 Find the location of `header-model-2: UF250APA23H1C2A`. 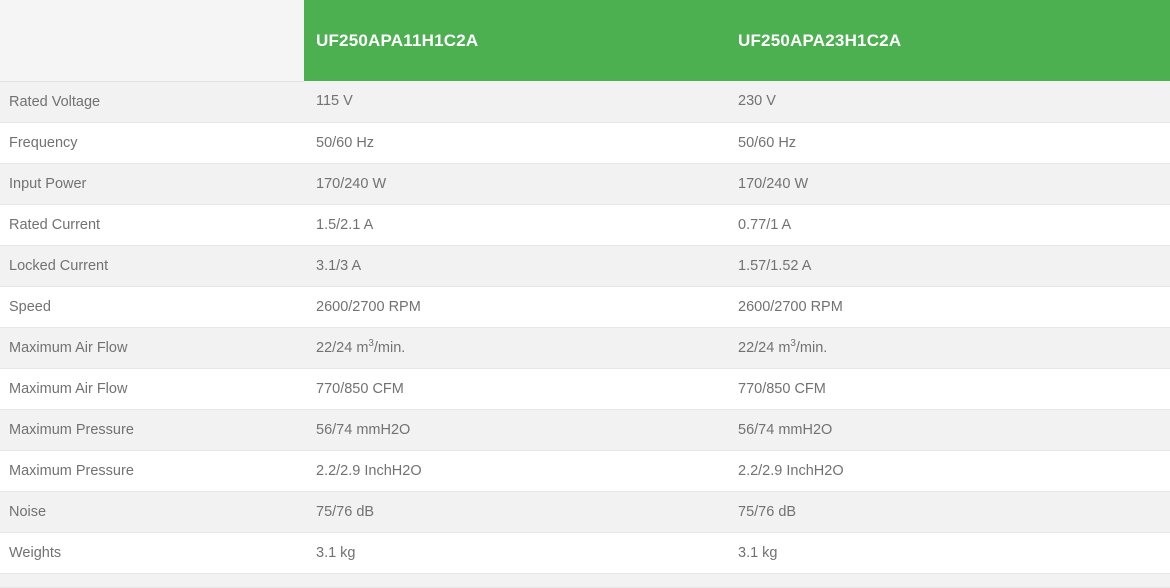

header-model-2: UF250APA23H1C2A is located at coordinates (948, 40).